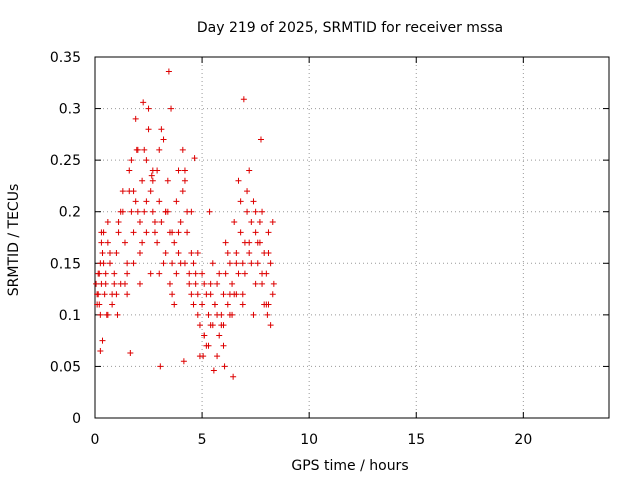 This screenshot has height=480, width=640. I want to click on y-tick-label: 0.3, so click(70, 110).